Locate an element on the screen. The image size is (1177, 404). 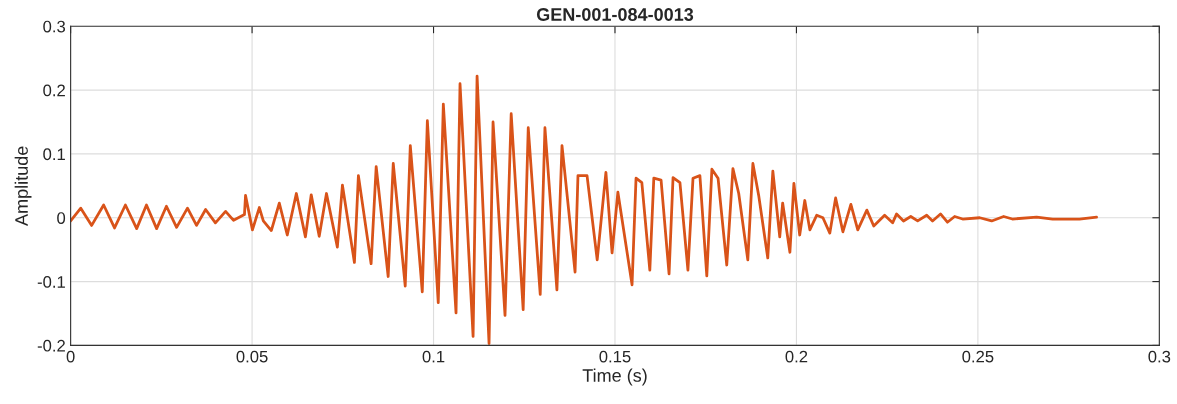
x-tick-label: 0.05 is located at coordinates (252, 356).